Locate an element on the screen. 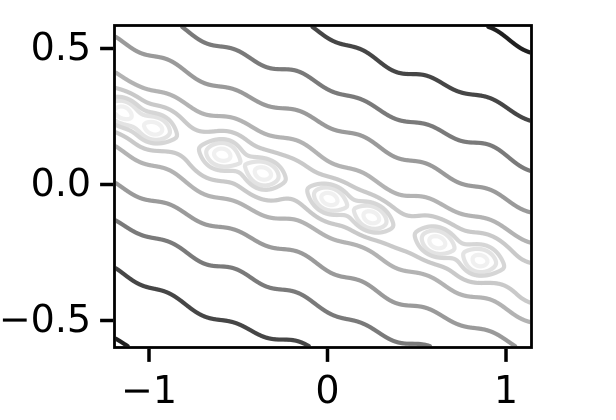 This screenshot has height=420, width=616. x-tick-label-0: −1 is located at coordinates (149, 389).